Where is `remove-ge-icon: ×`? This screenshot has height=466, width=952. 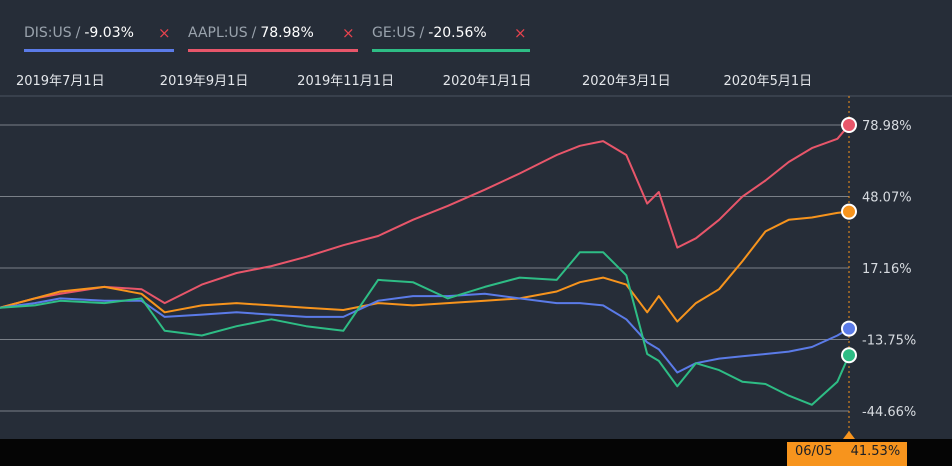 remove-ge-icon: × is located at coordinates (520, 33).